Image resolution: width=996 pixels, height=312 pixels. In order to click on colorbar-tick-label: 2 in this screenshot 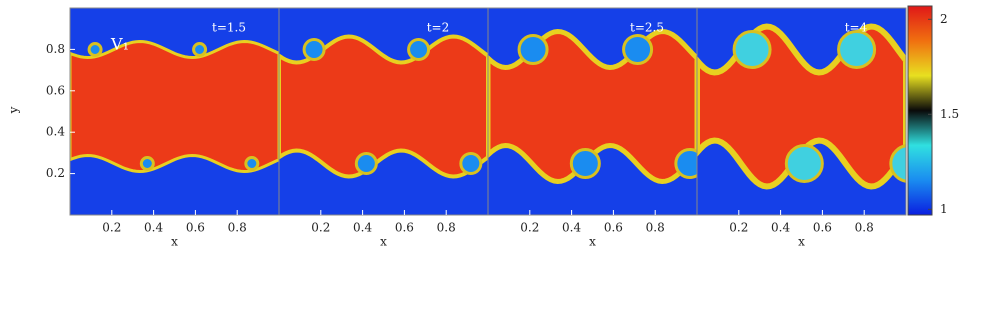, I will do `click(944, 19)`.